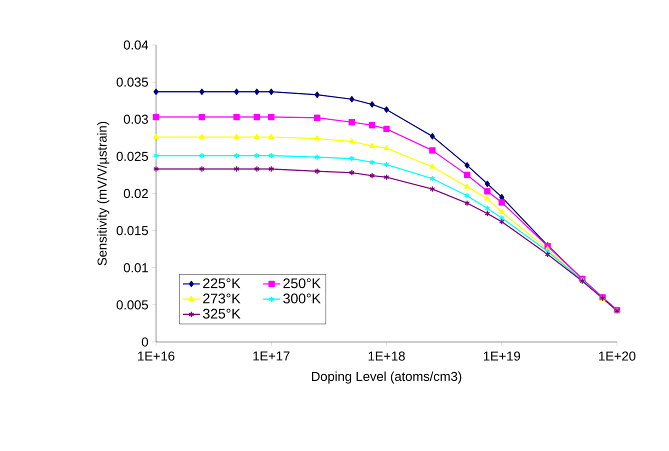 The image size is (669, 451). I want to click on legend-label: 250°K, so click(302, 283).